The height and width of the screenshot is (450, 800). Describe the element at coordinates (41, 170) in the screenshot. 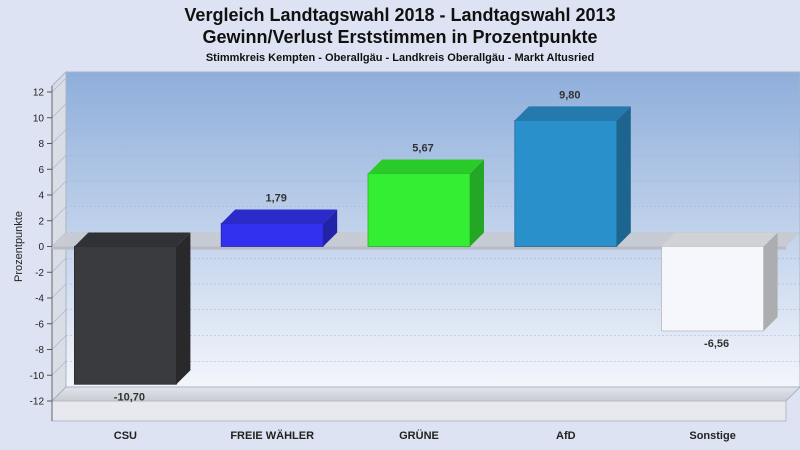

I see `y-tick-label: 6` at that location.